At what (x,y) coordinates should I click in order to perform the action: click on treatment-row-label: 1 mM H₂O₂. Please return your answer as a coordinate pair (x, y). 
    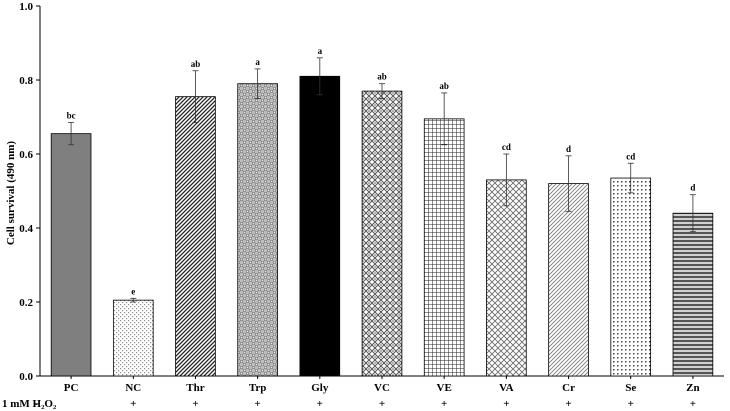
    Looking at the image, I should click on (29, 404).